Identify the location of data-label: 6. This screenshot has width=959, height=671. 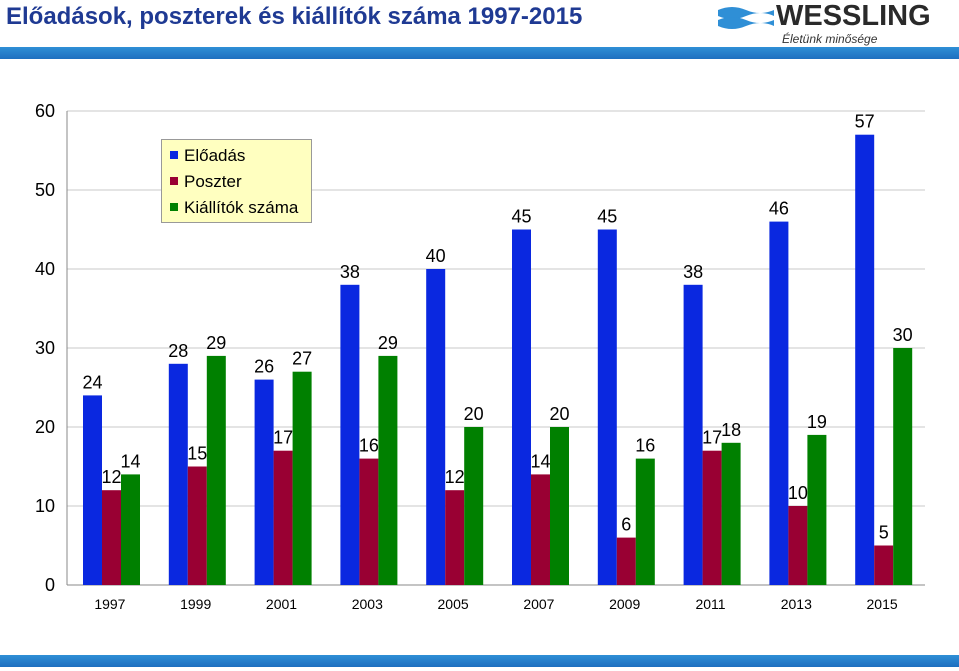
(626, 525).